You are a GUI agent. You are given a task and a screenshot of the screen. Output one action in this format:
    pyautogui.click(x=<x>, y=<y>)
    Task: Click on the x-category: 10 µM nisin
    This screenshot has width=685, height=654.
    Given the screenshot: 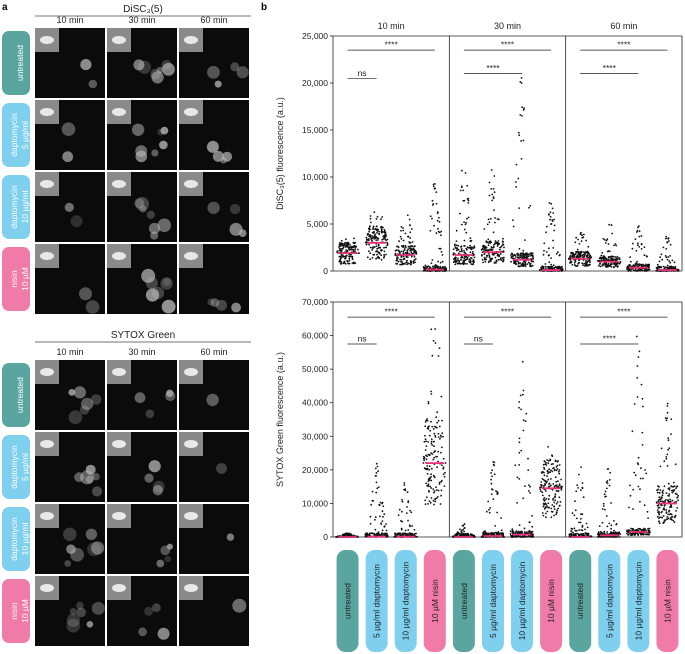 What is the action you would take?
    pyautogui.click(x=667, y=601)
    